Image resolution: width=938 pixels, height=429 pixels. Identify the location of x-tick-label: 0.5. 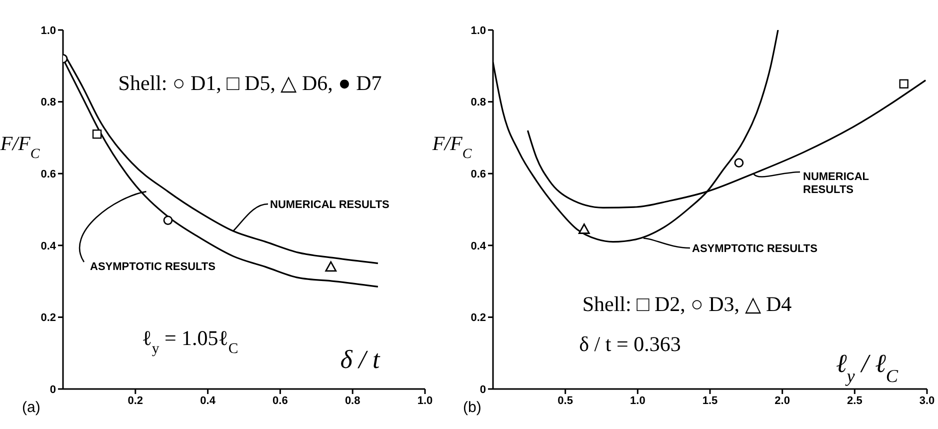
(565, 400).